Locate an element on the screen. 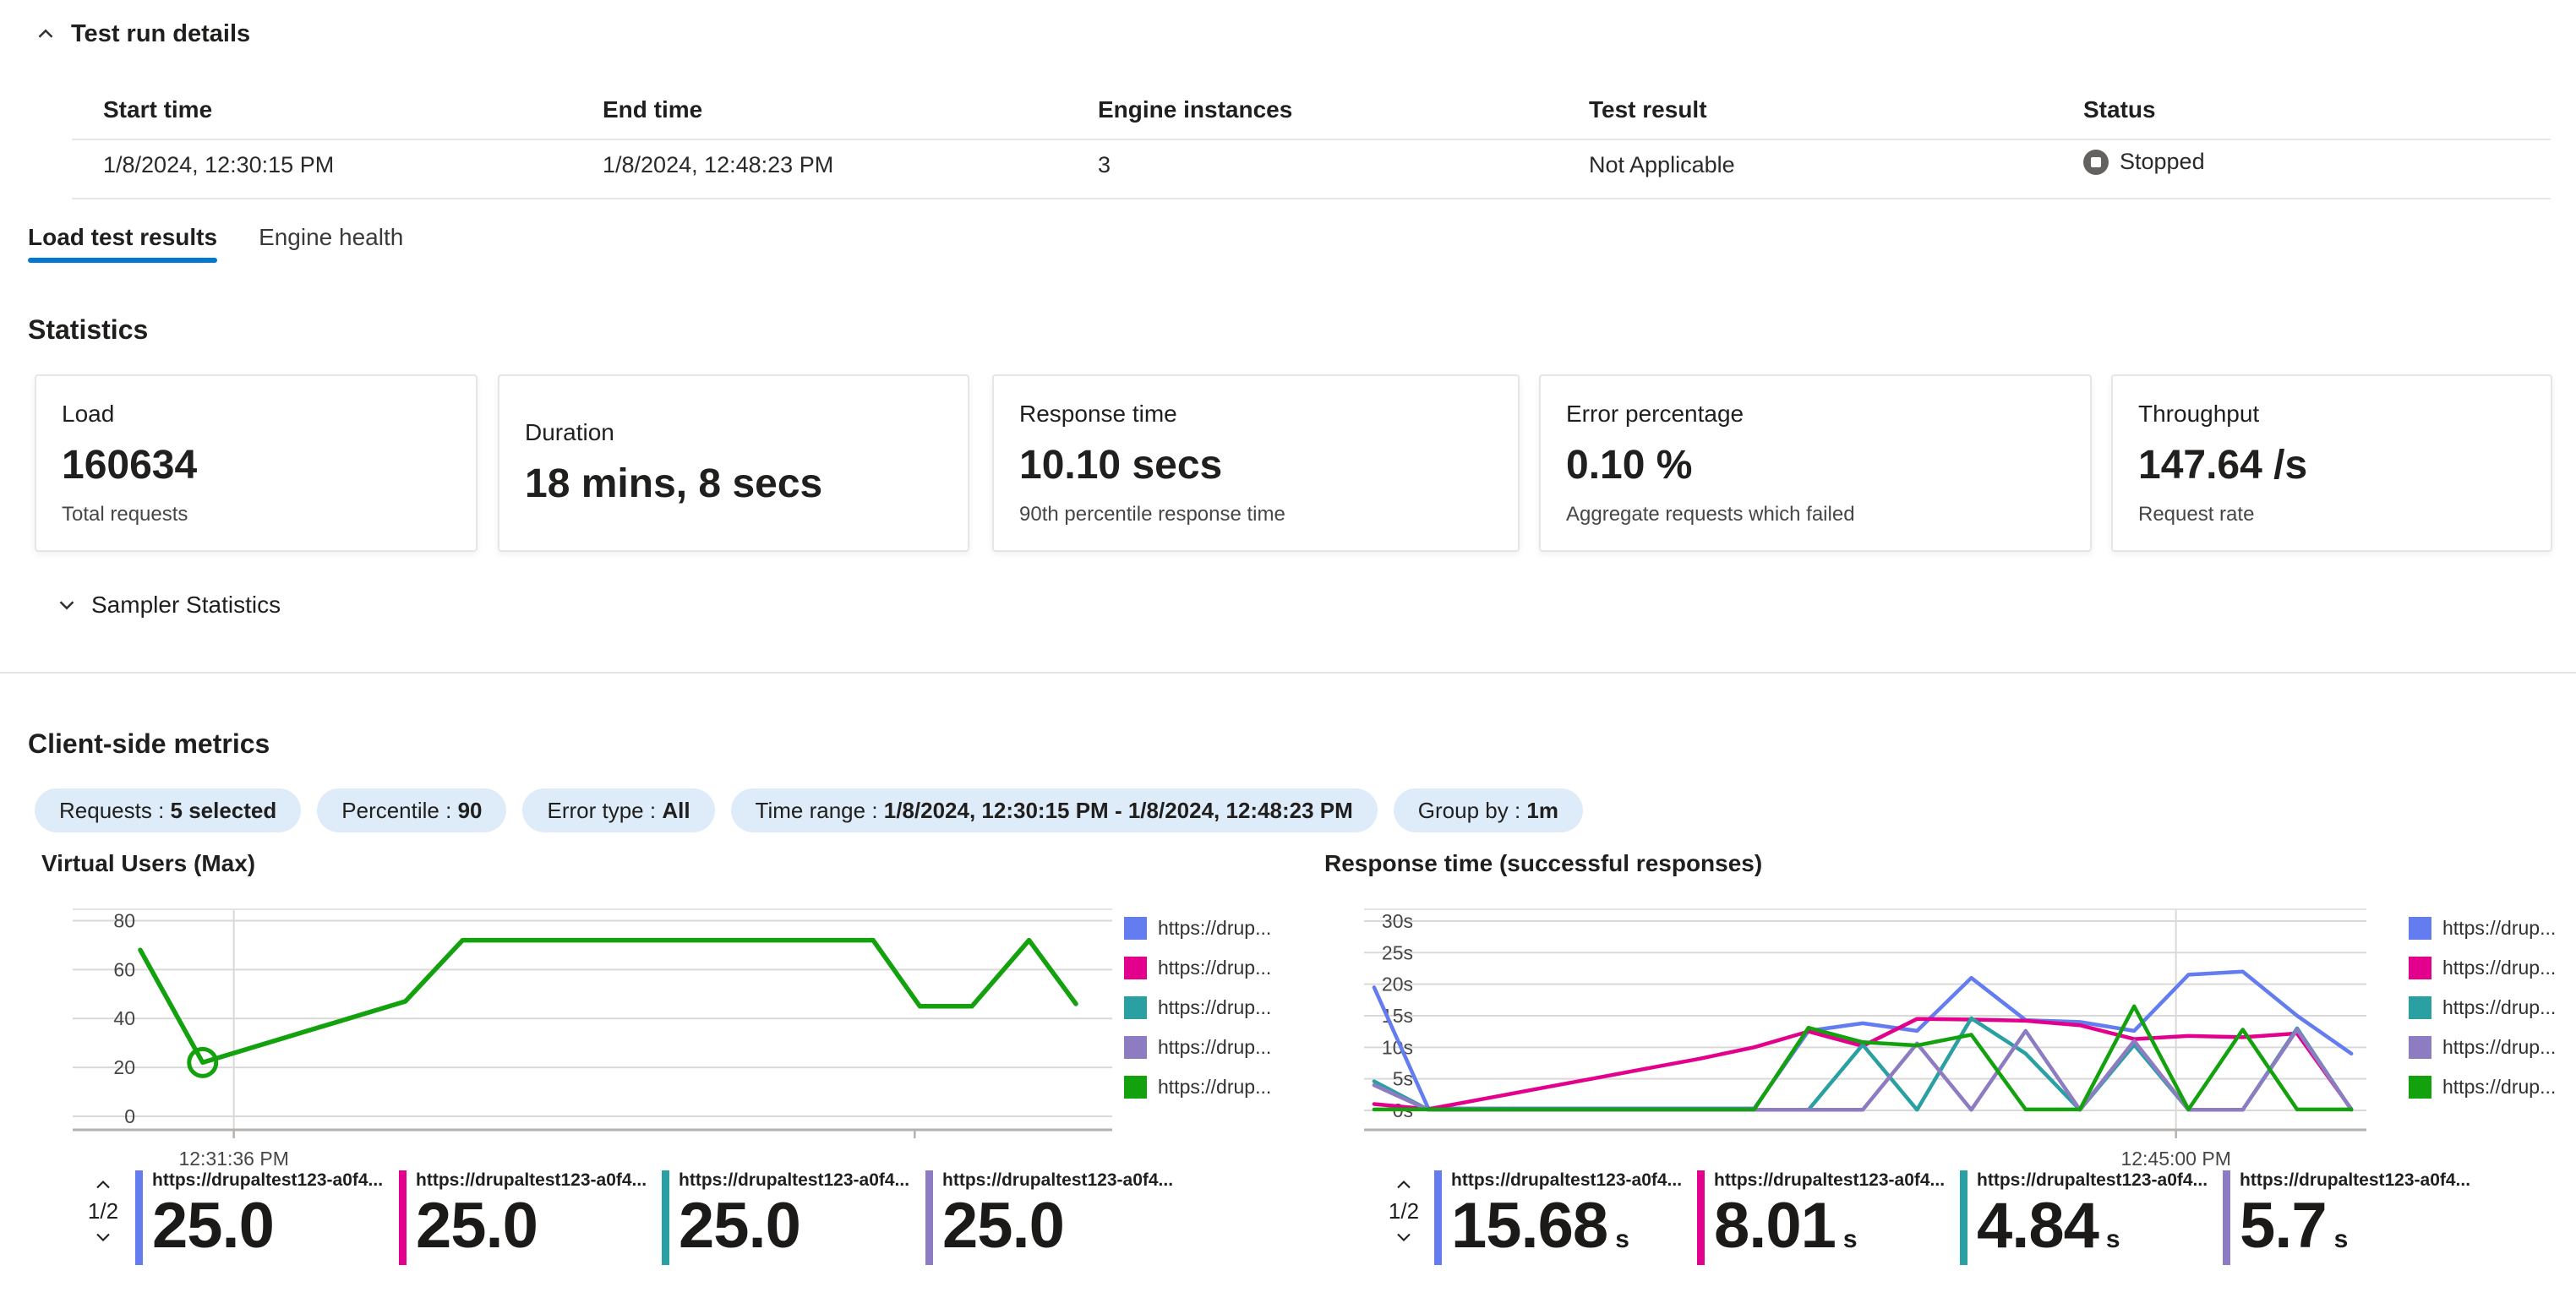 This screenshot has width=2576, height=1298. collapse-test-run-details-button is located at coordinates (45, 34).